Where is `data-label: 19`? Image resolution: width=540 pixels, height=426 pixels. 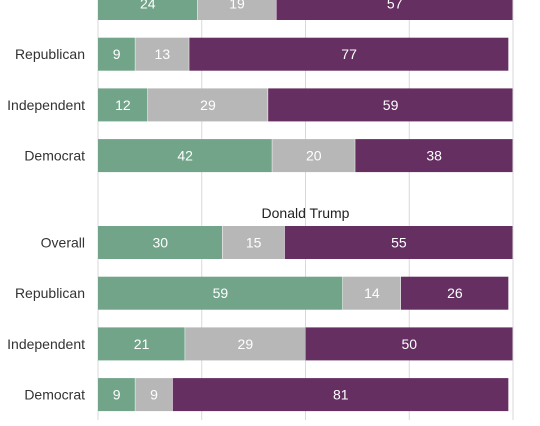 data-label: 19 is located at coordinates (237, 6).